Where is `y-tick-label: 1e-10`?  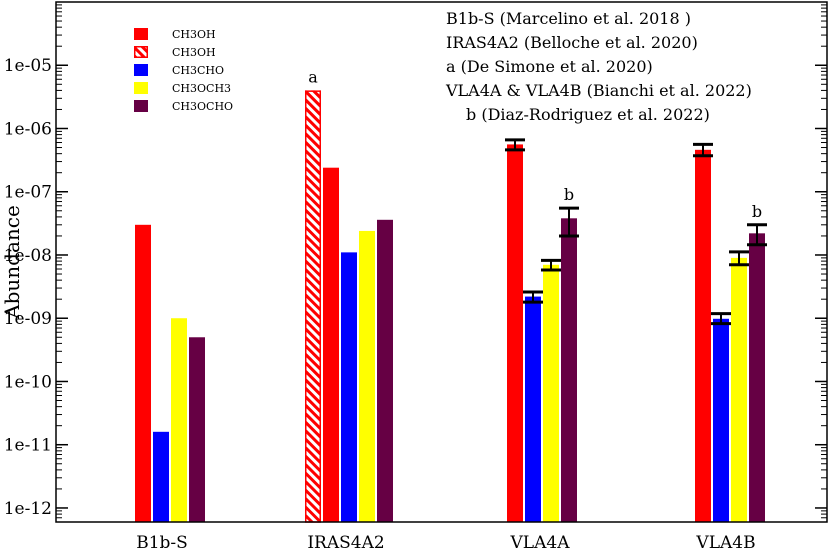
y-tick-label: 1e-10 is located at coordinates (28, 382).